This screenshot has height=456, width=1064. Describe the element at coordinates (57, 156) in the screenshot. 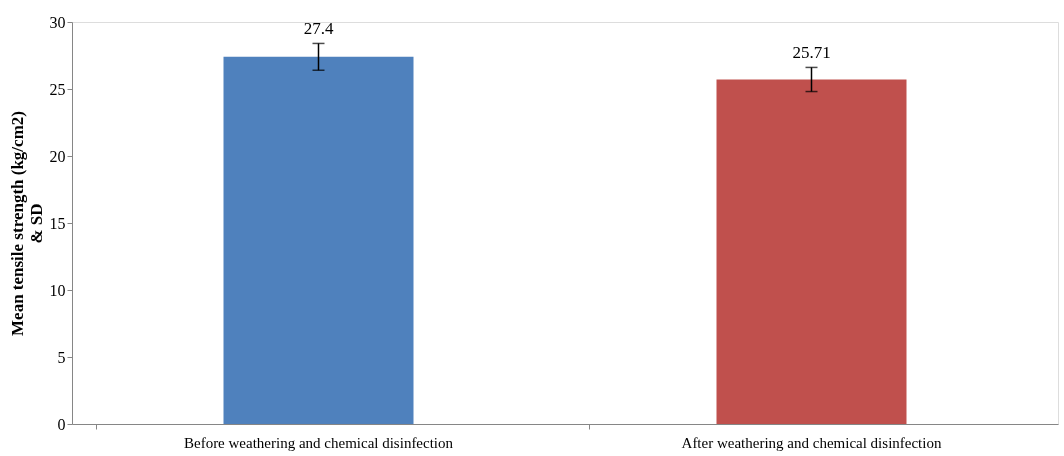

I see `y-tick-label: 20` at that location.